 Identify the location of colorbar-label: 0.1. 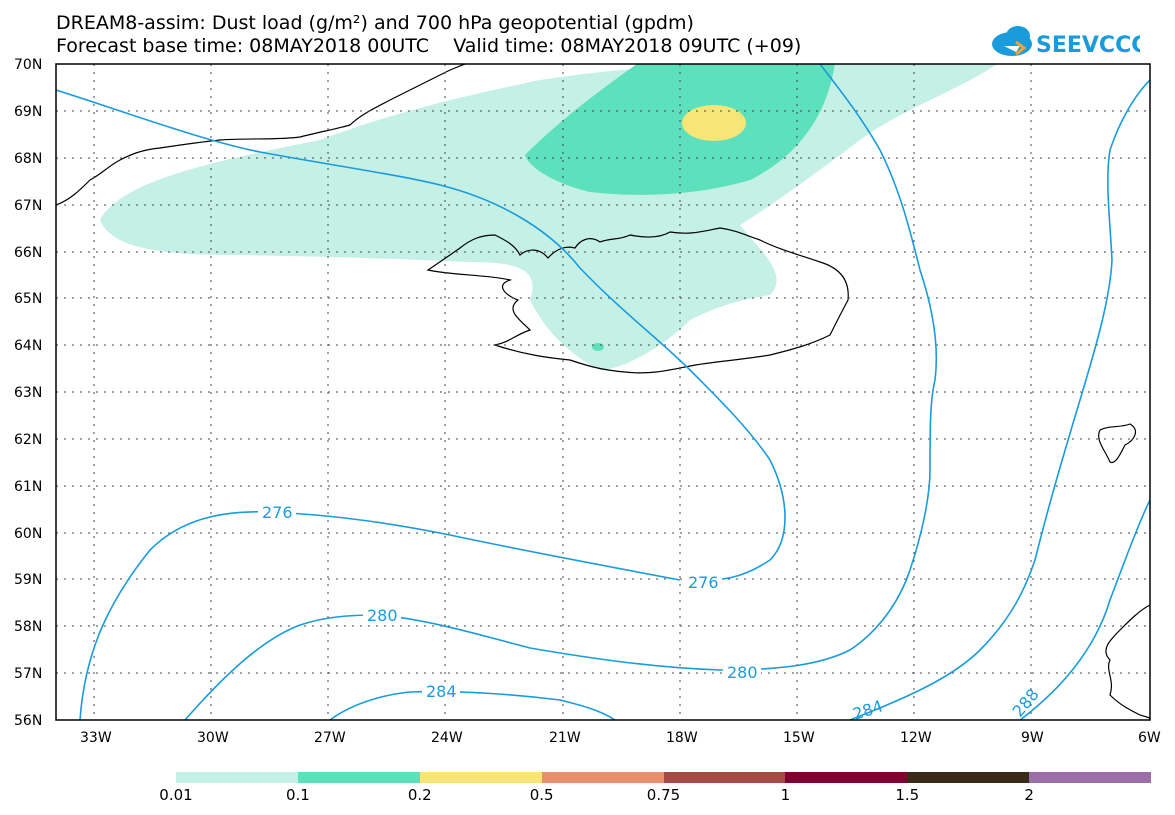
(297, 795).